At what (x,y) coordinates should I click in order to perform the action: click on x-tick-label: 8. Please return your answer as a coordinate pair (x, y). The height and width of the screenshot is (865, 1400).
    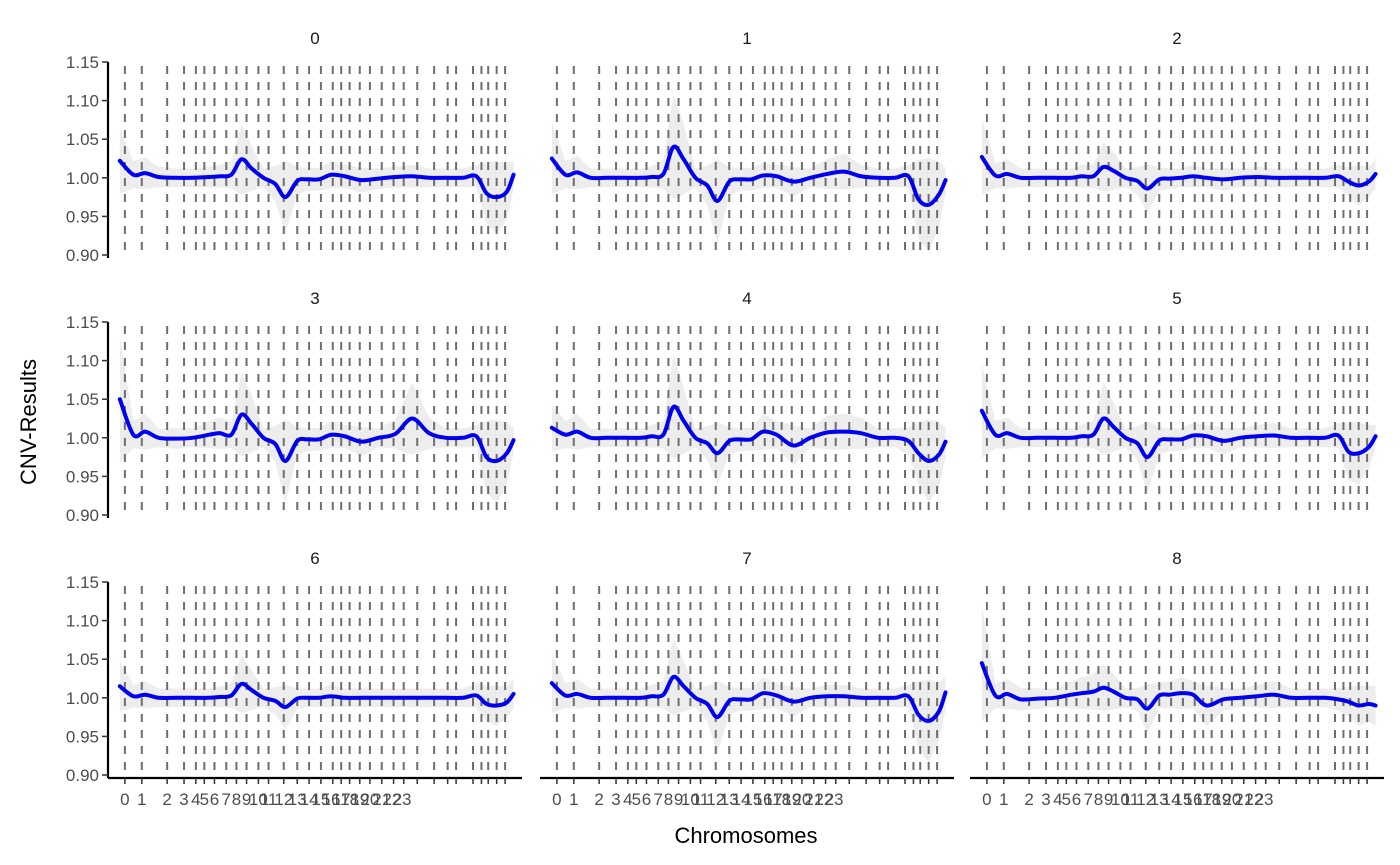
    Looking at the image, I should click on (1098, 799).